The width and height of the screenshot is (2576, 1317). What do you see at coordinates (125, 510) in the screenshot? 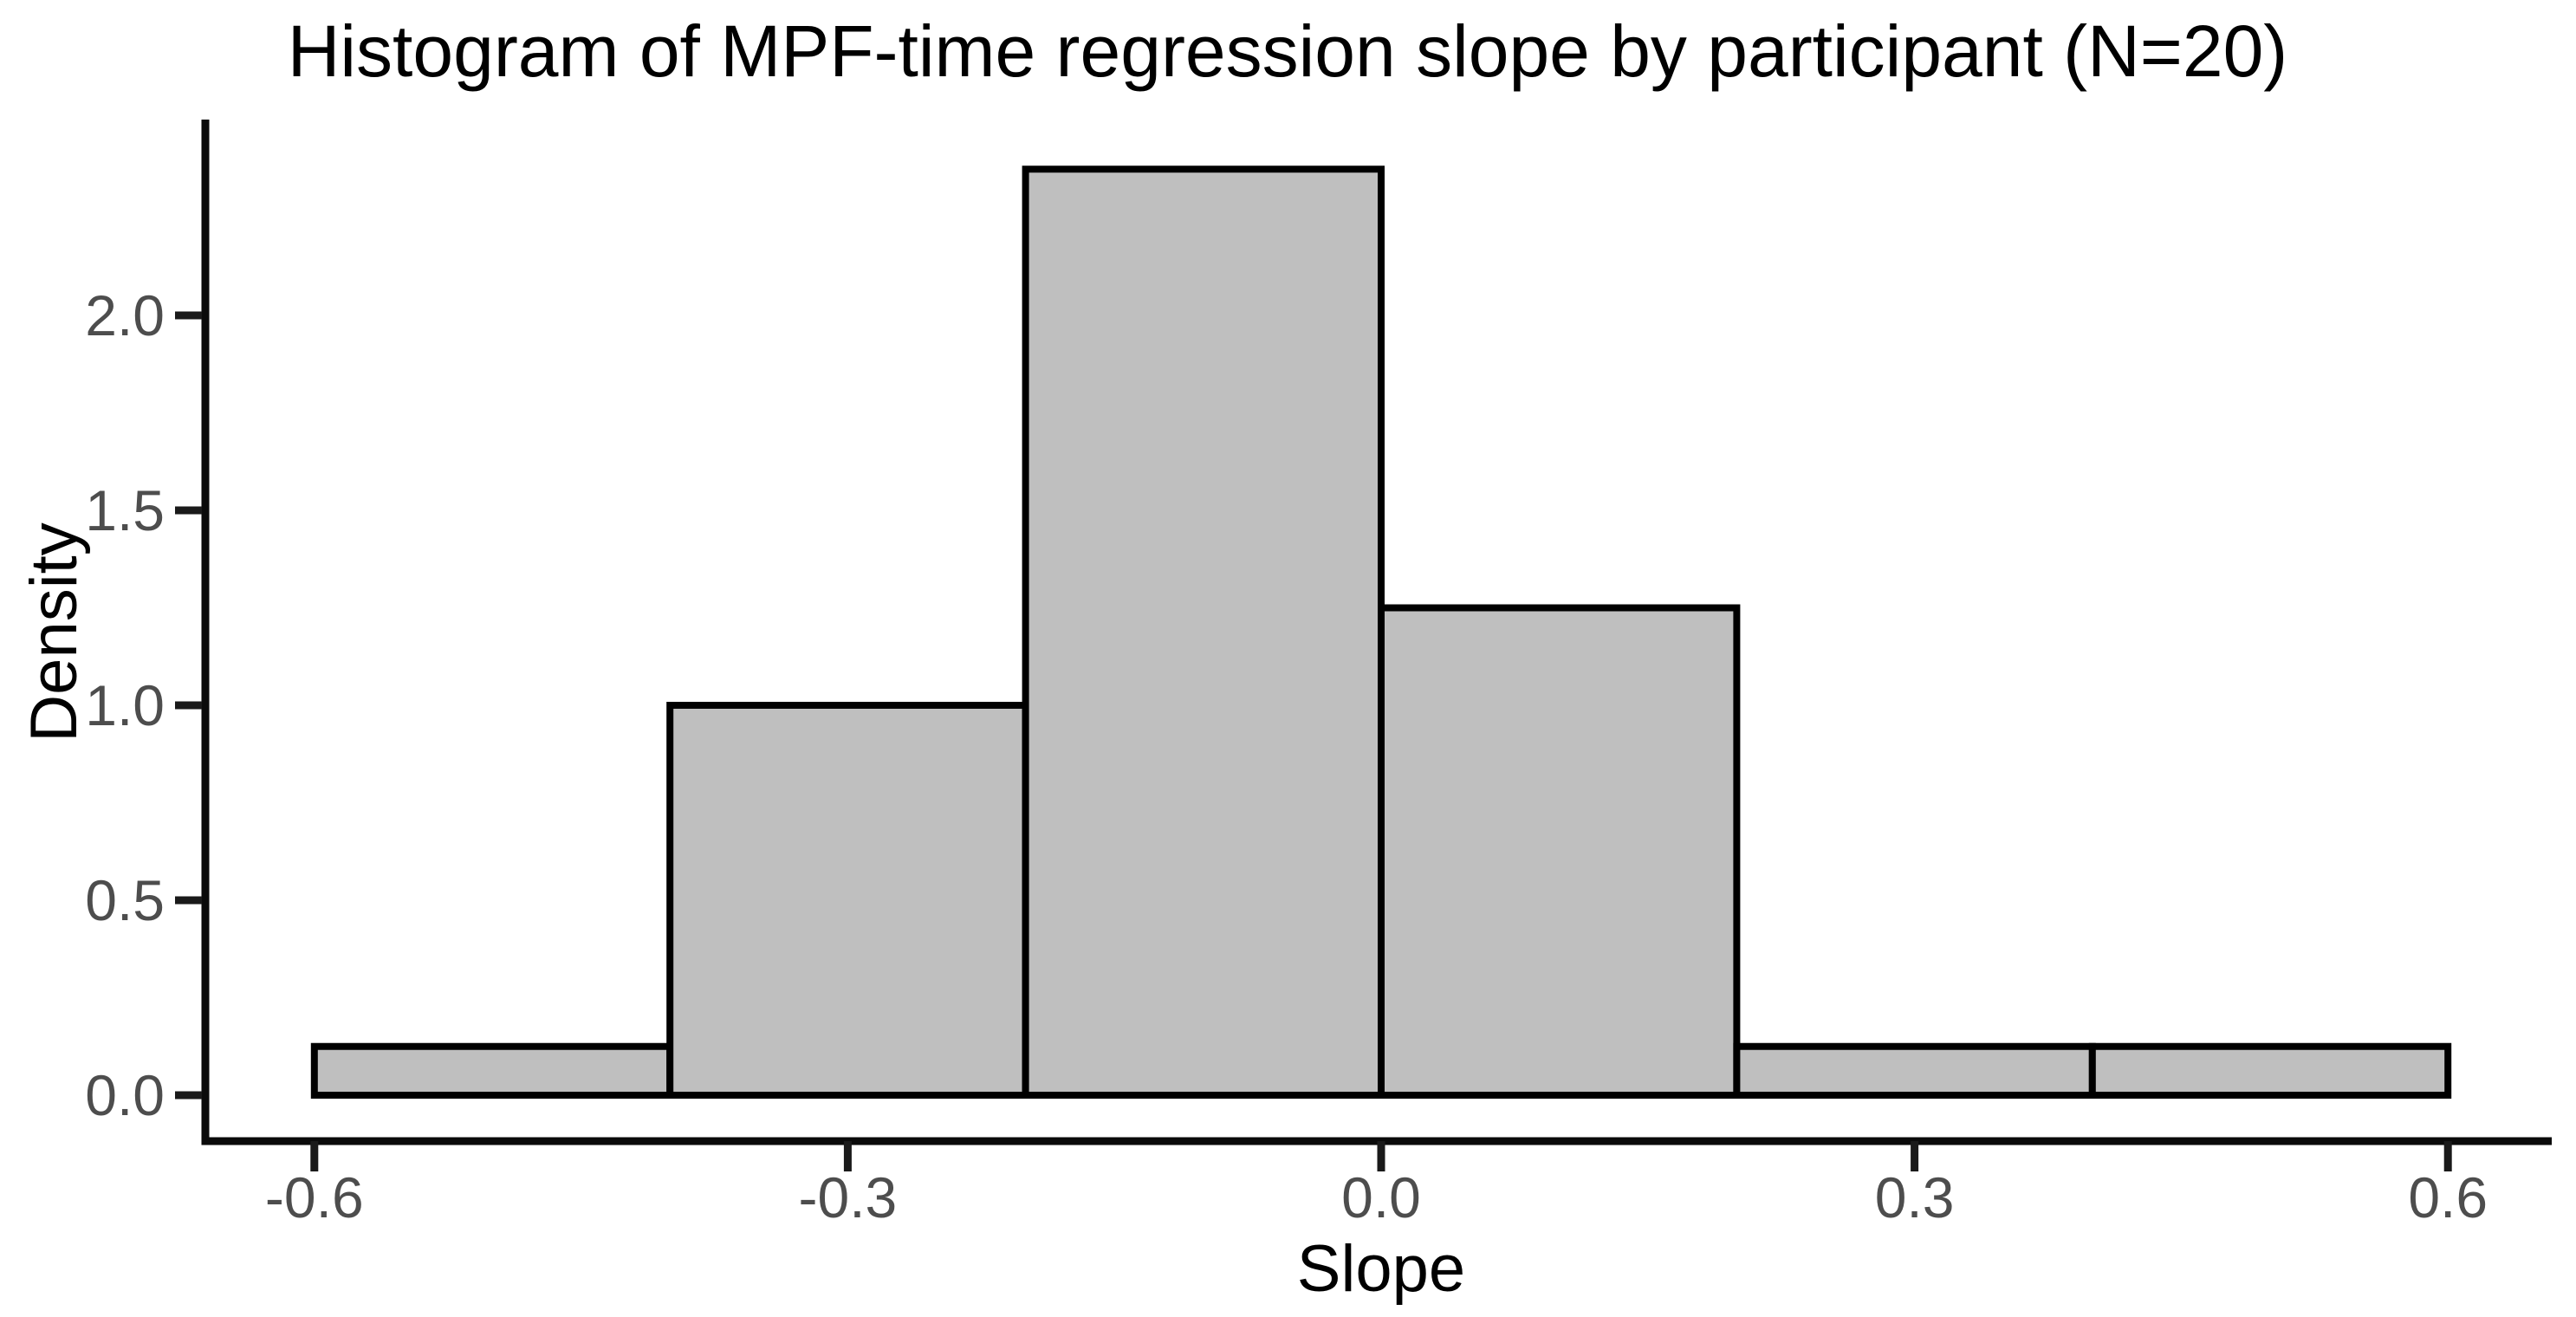
I see `y-tick-label: 1.5` at bounding box center [125, 510].